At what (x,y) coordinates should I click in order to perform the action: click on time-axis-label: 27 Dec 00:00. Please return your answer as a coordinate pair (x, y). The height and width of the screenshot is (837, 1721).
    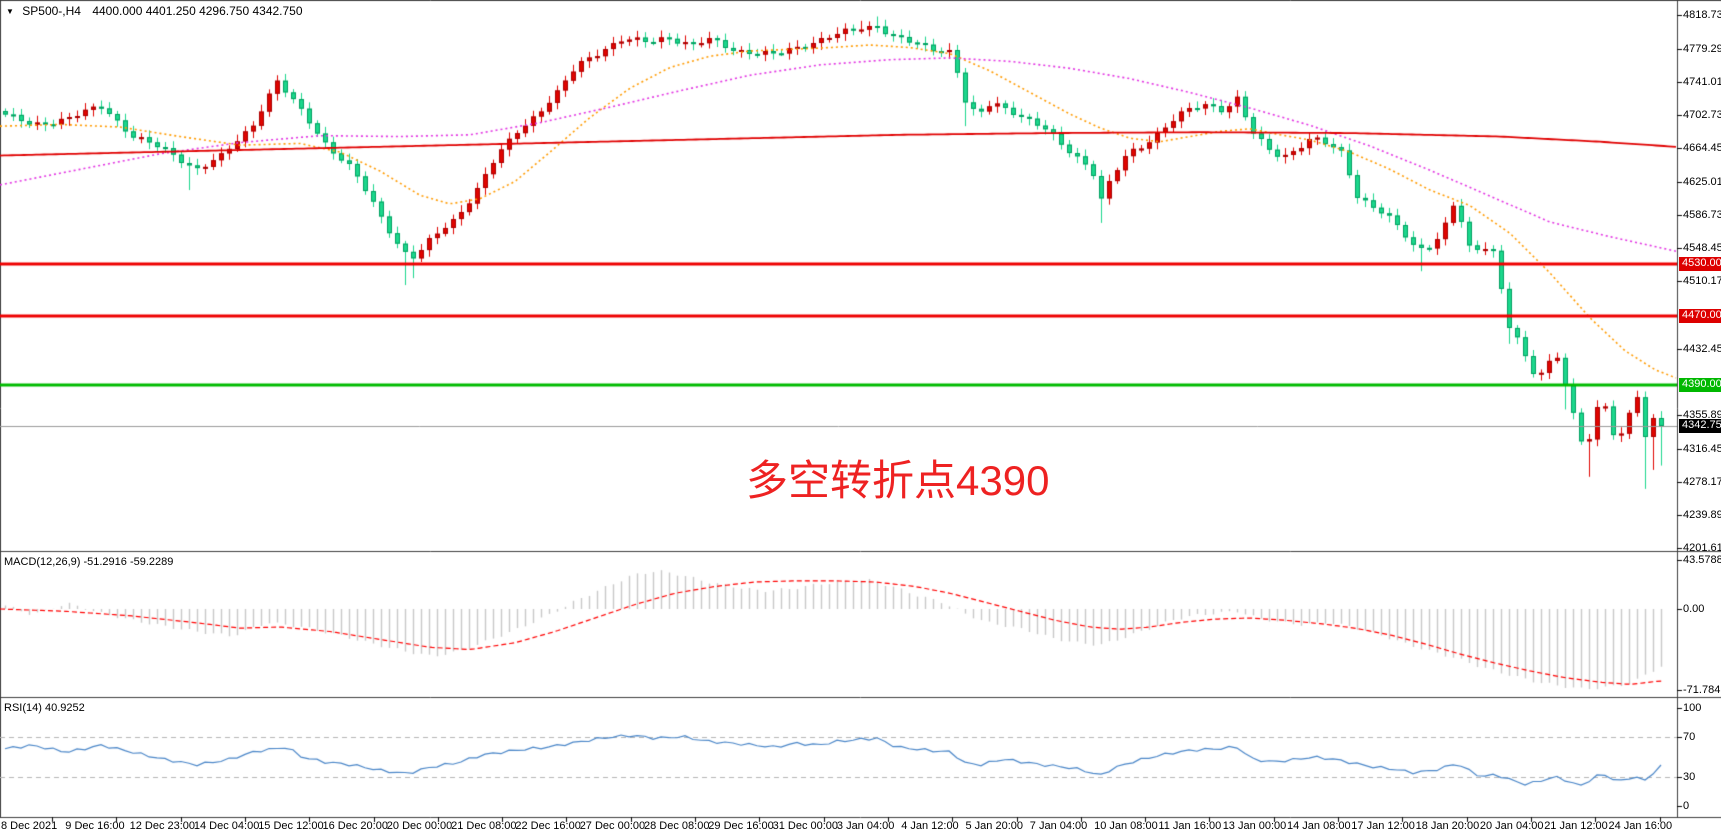
    Looking at the image, I should click on (612, 826).